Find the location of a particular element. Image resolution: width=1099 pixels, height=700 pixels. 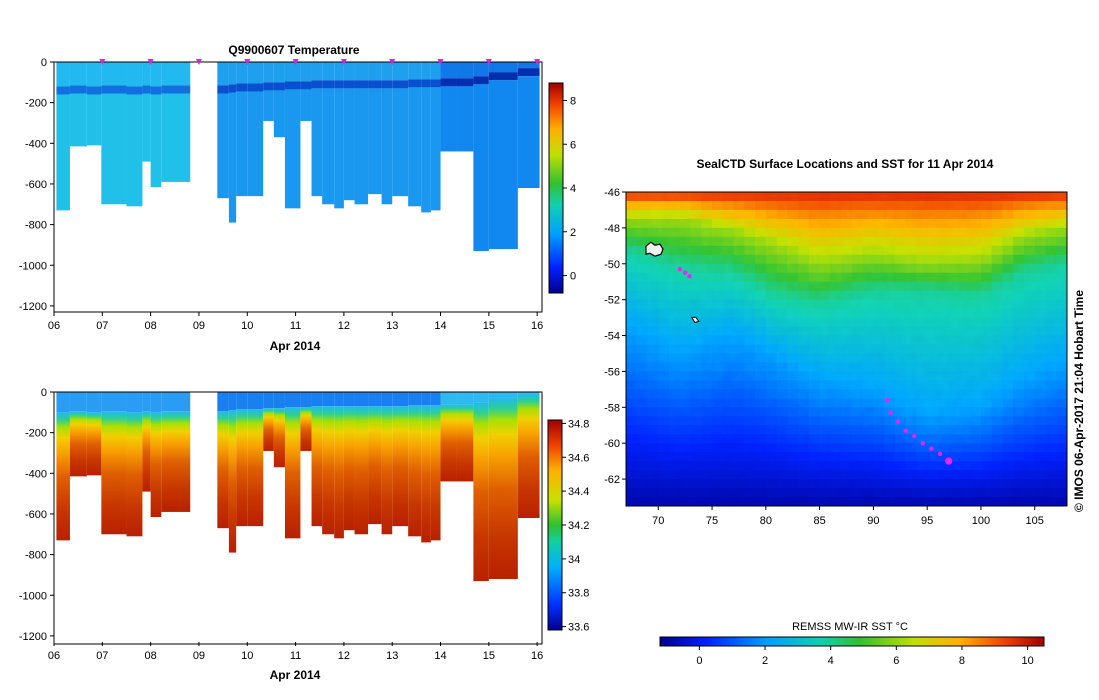

x-tick-label: 16 is located at coordinates (537, 326).